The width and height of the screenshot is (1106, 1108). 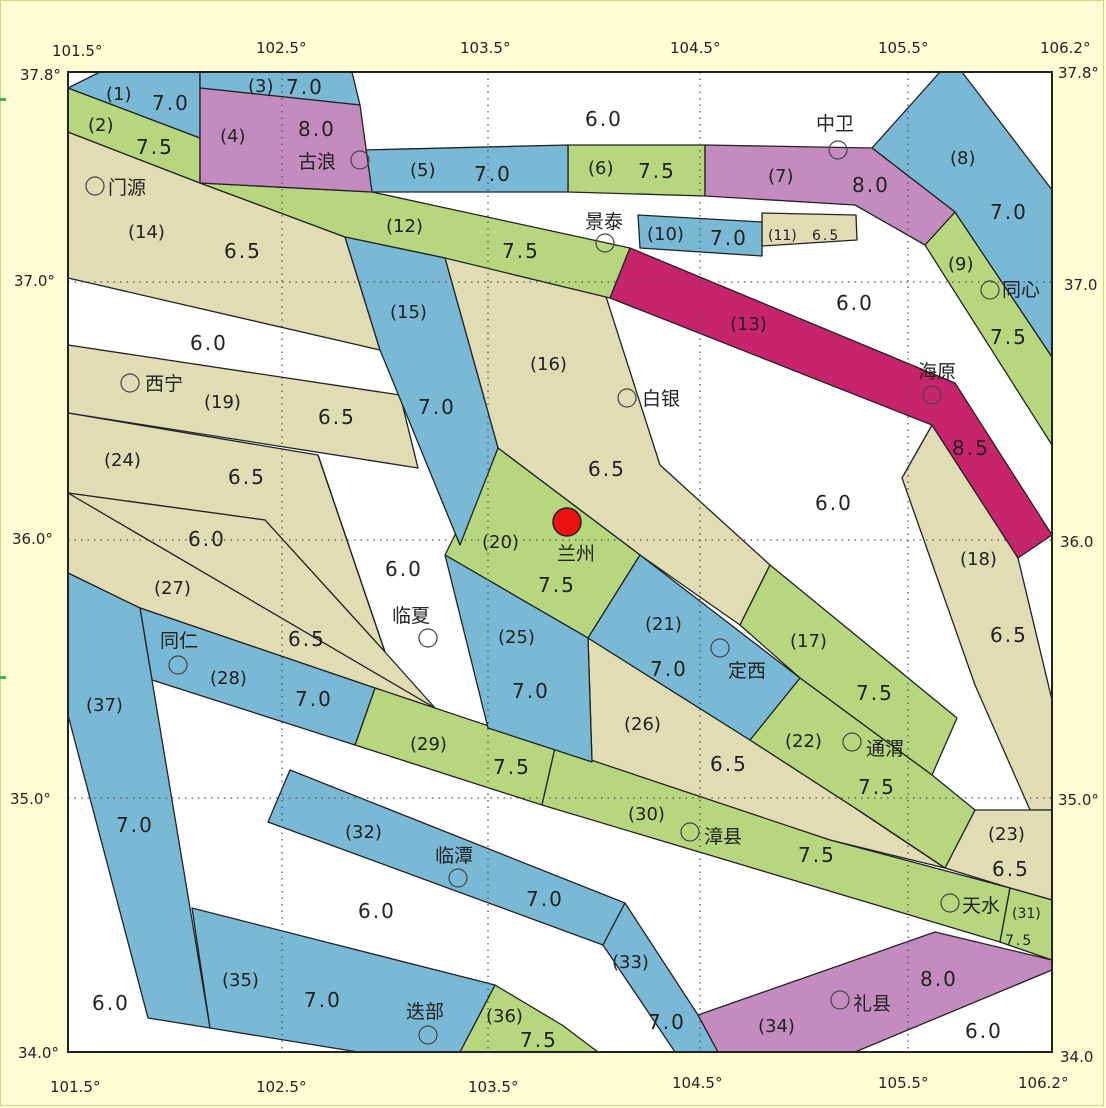 What do you see at coordinates (971, 448) in the screenshot?
I see `zone-value: 8.5` at bounding box center [971, 448].